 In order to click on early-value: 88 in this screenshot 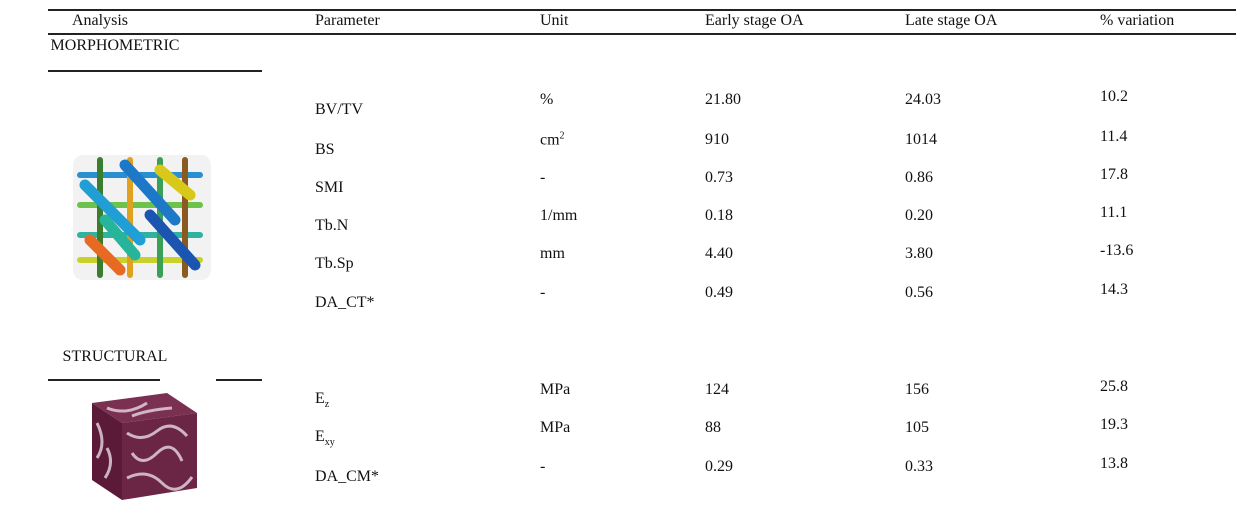, I will do `click(713, 427)`.